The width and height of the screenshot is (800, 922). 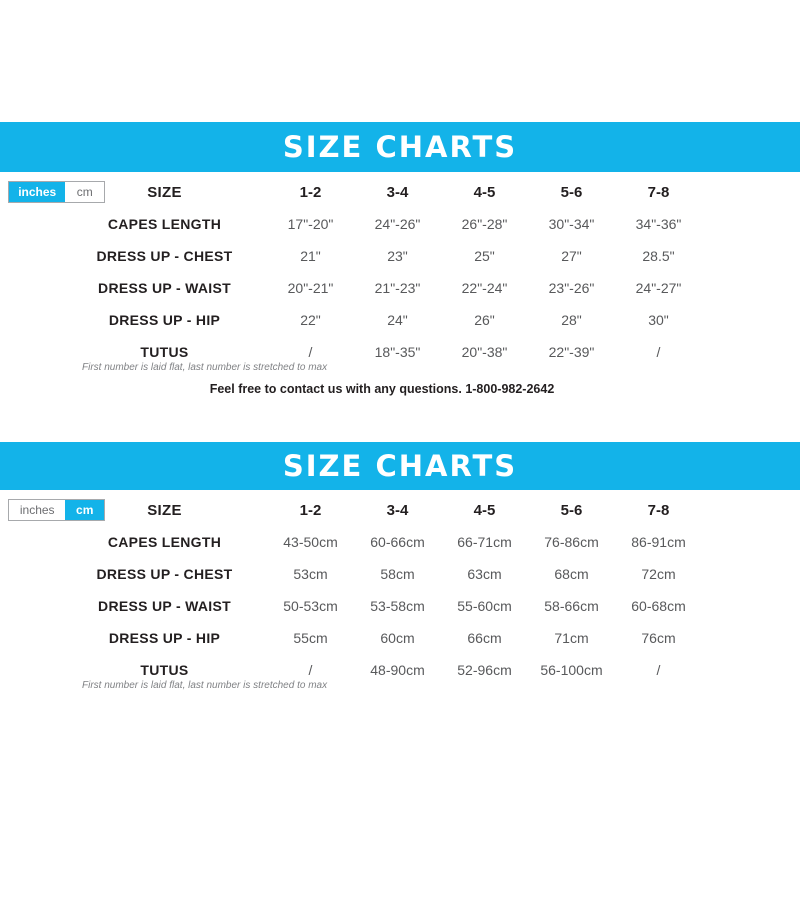 I want to click on size-value: 76cm, so click(x=658, y=638).